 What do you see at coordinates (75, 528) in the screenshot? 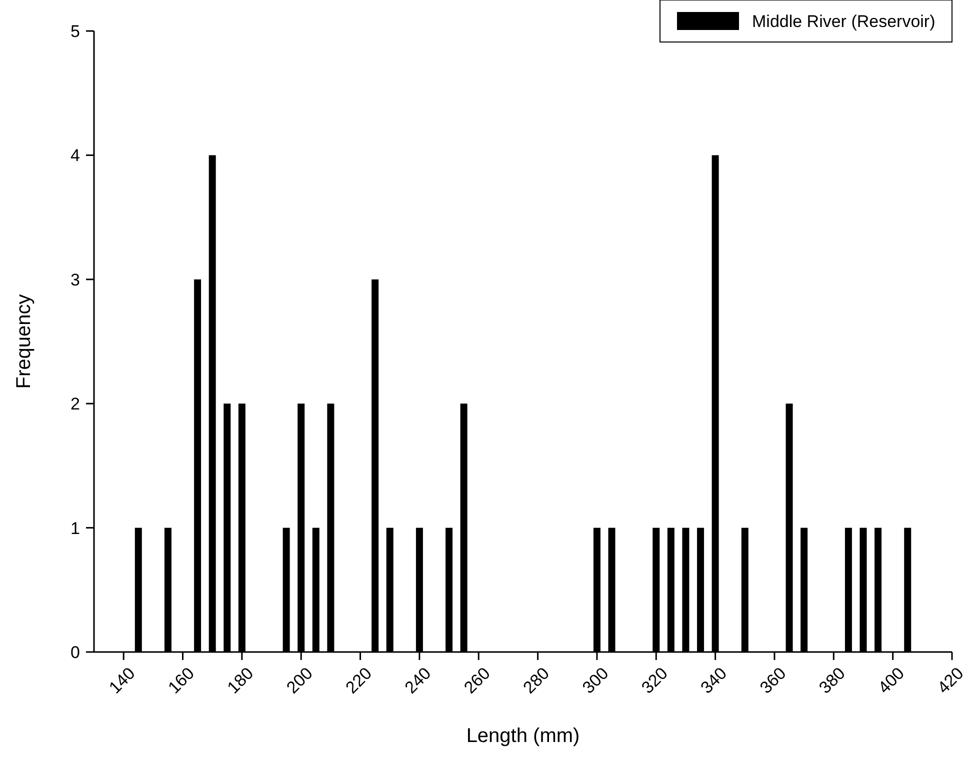
I see `y-tick-label: 1` at bounding box center [75, 528].